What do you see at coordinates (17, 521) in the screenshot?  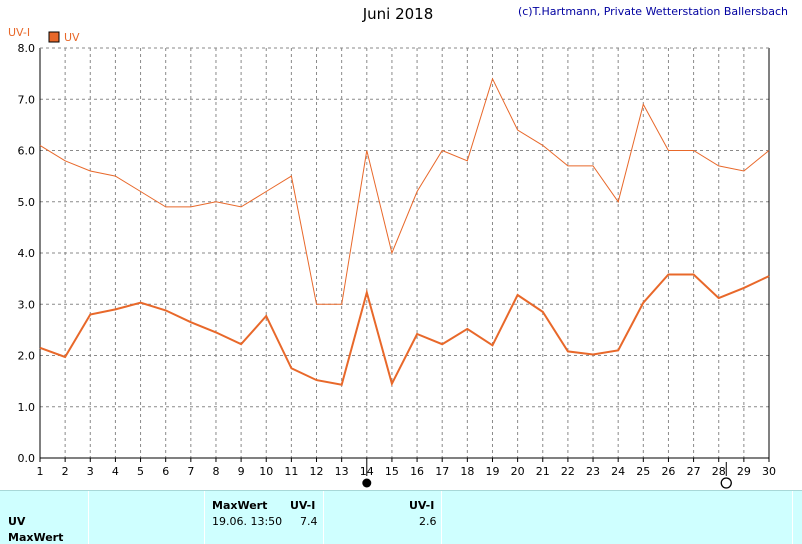 I see `row-label-uv: UV` at bounding box center [17, 521].